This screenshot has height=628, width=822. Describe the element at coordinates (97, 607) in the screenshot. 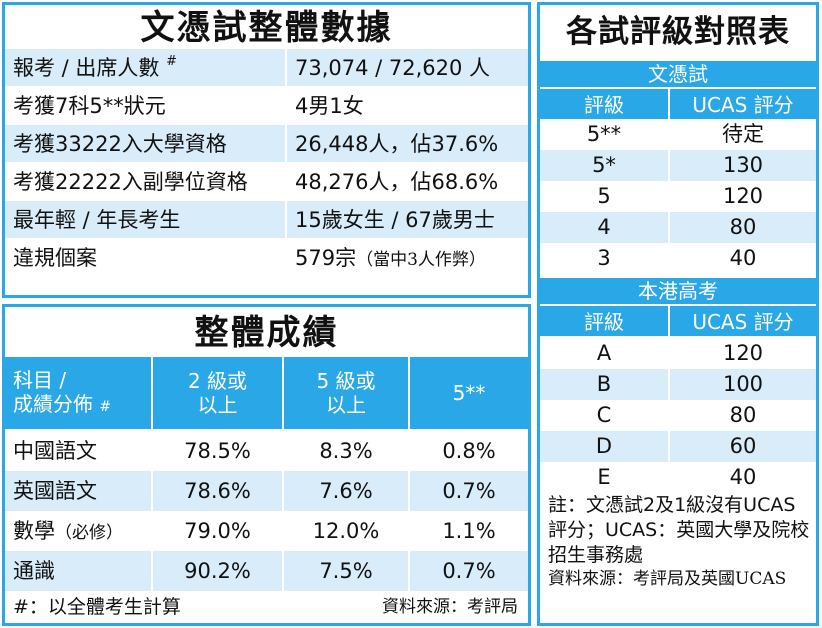

I see `footnote-text: #：以全體考生計算` at that location.